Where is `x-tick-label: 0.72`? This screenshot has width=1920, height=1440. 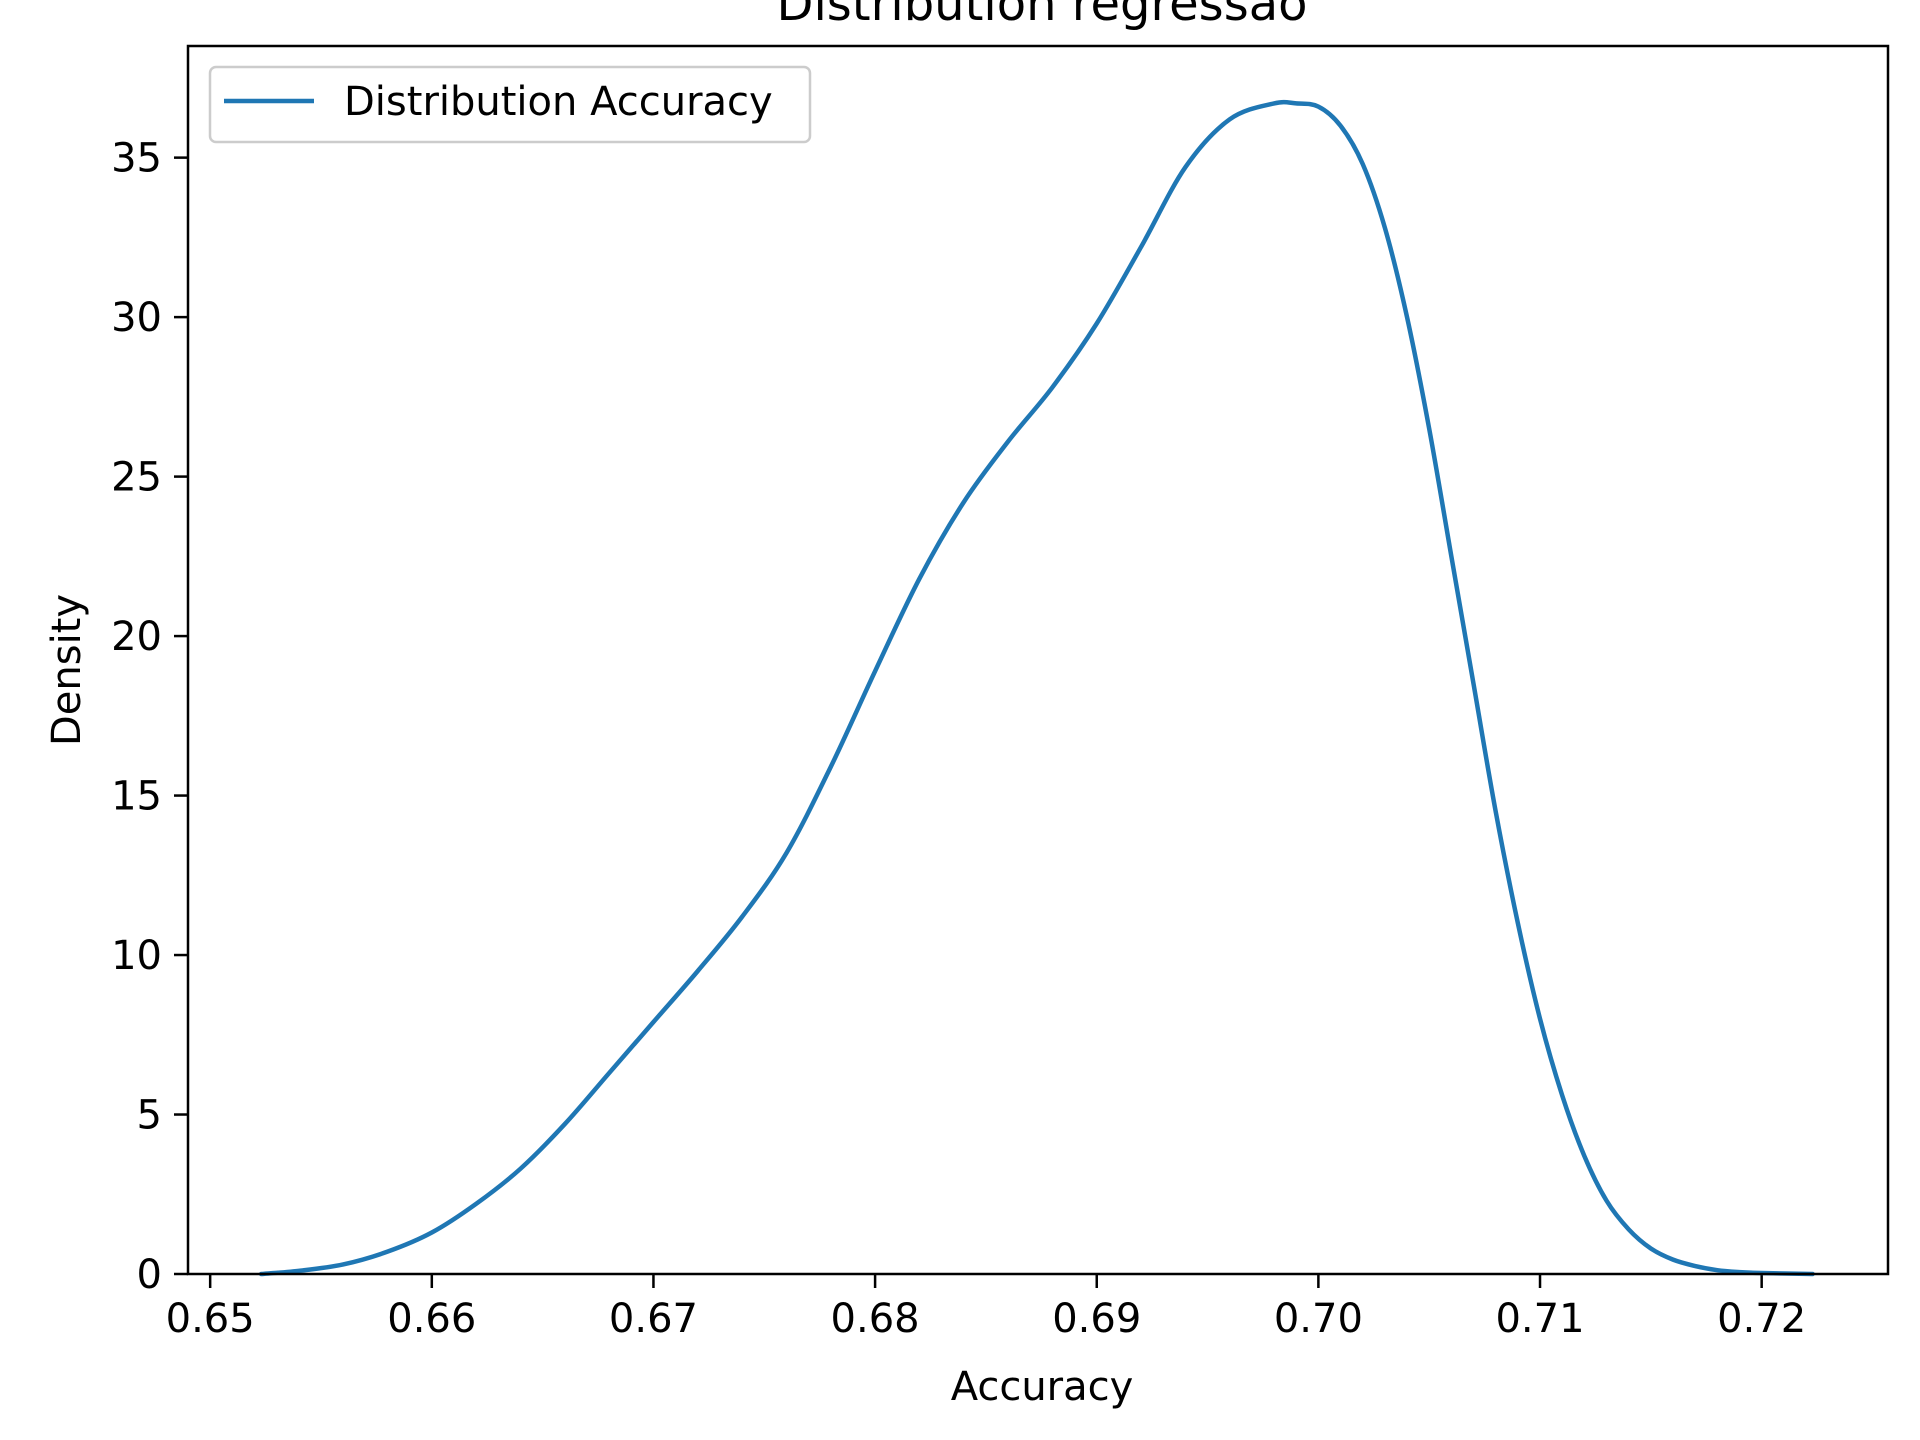
x-tick-label: 0.72 is located at coordinates (1761, 1319).